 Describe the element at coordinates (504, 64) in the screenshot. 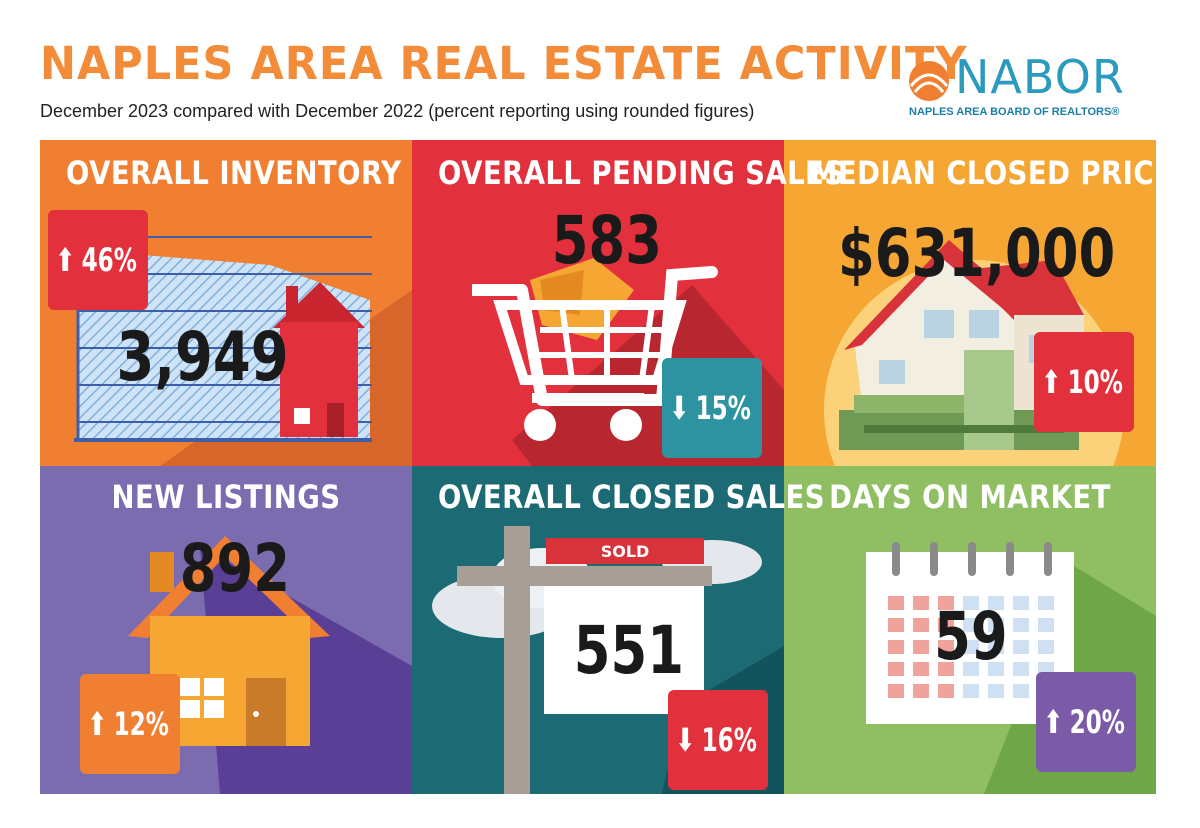

I see `page-title: NAPLES AREA REAL ESTATE ACTIVITY` at that location.